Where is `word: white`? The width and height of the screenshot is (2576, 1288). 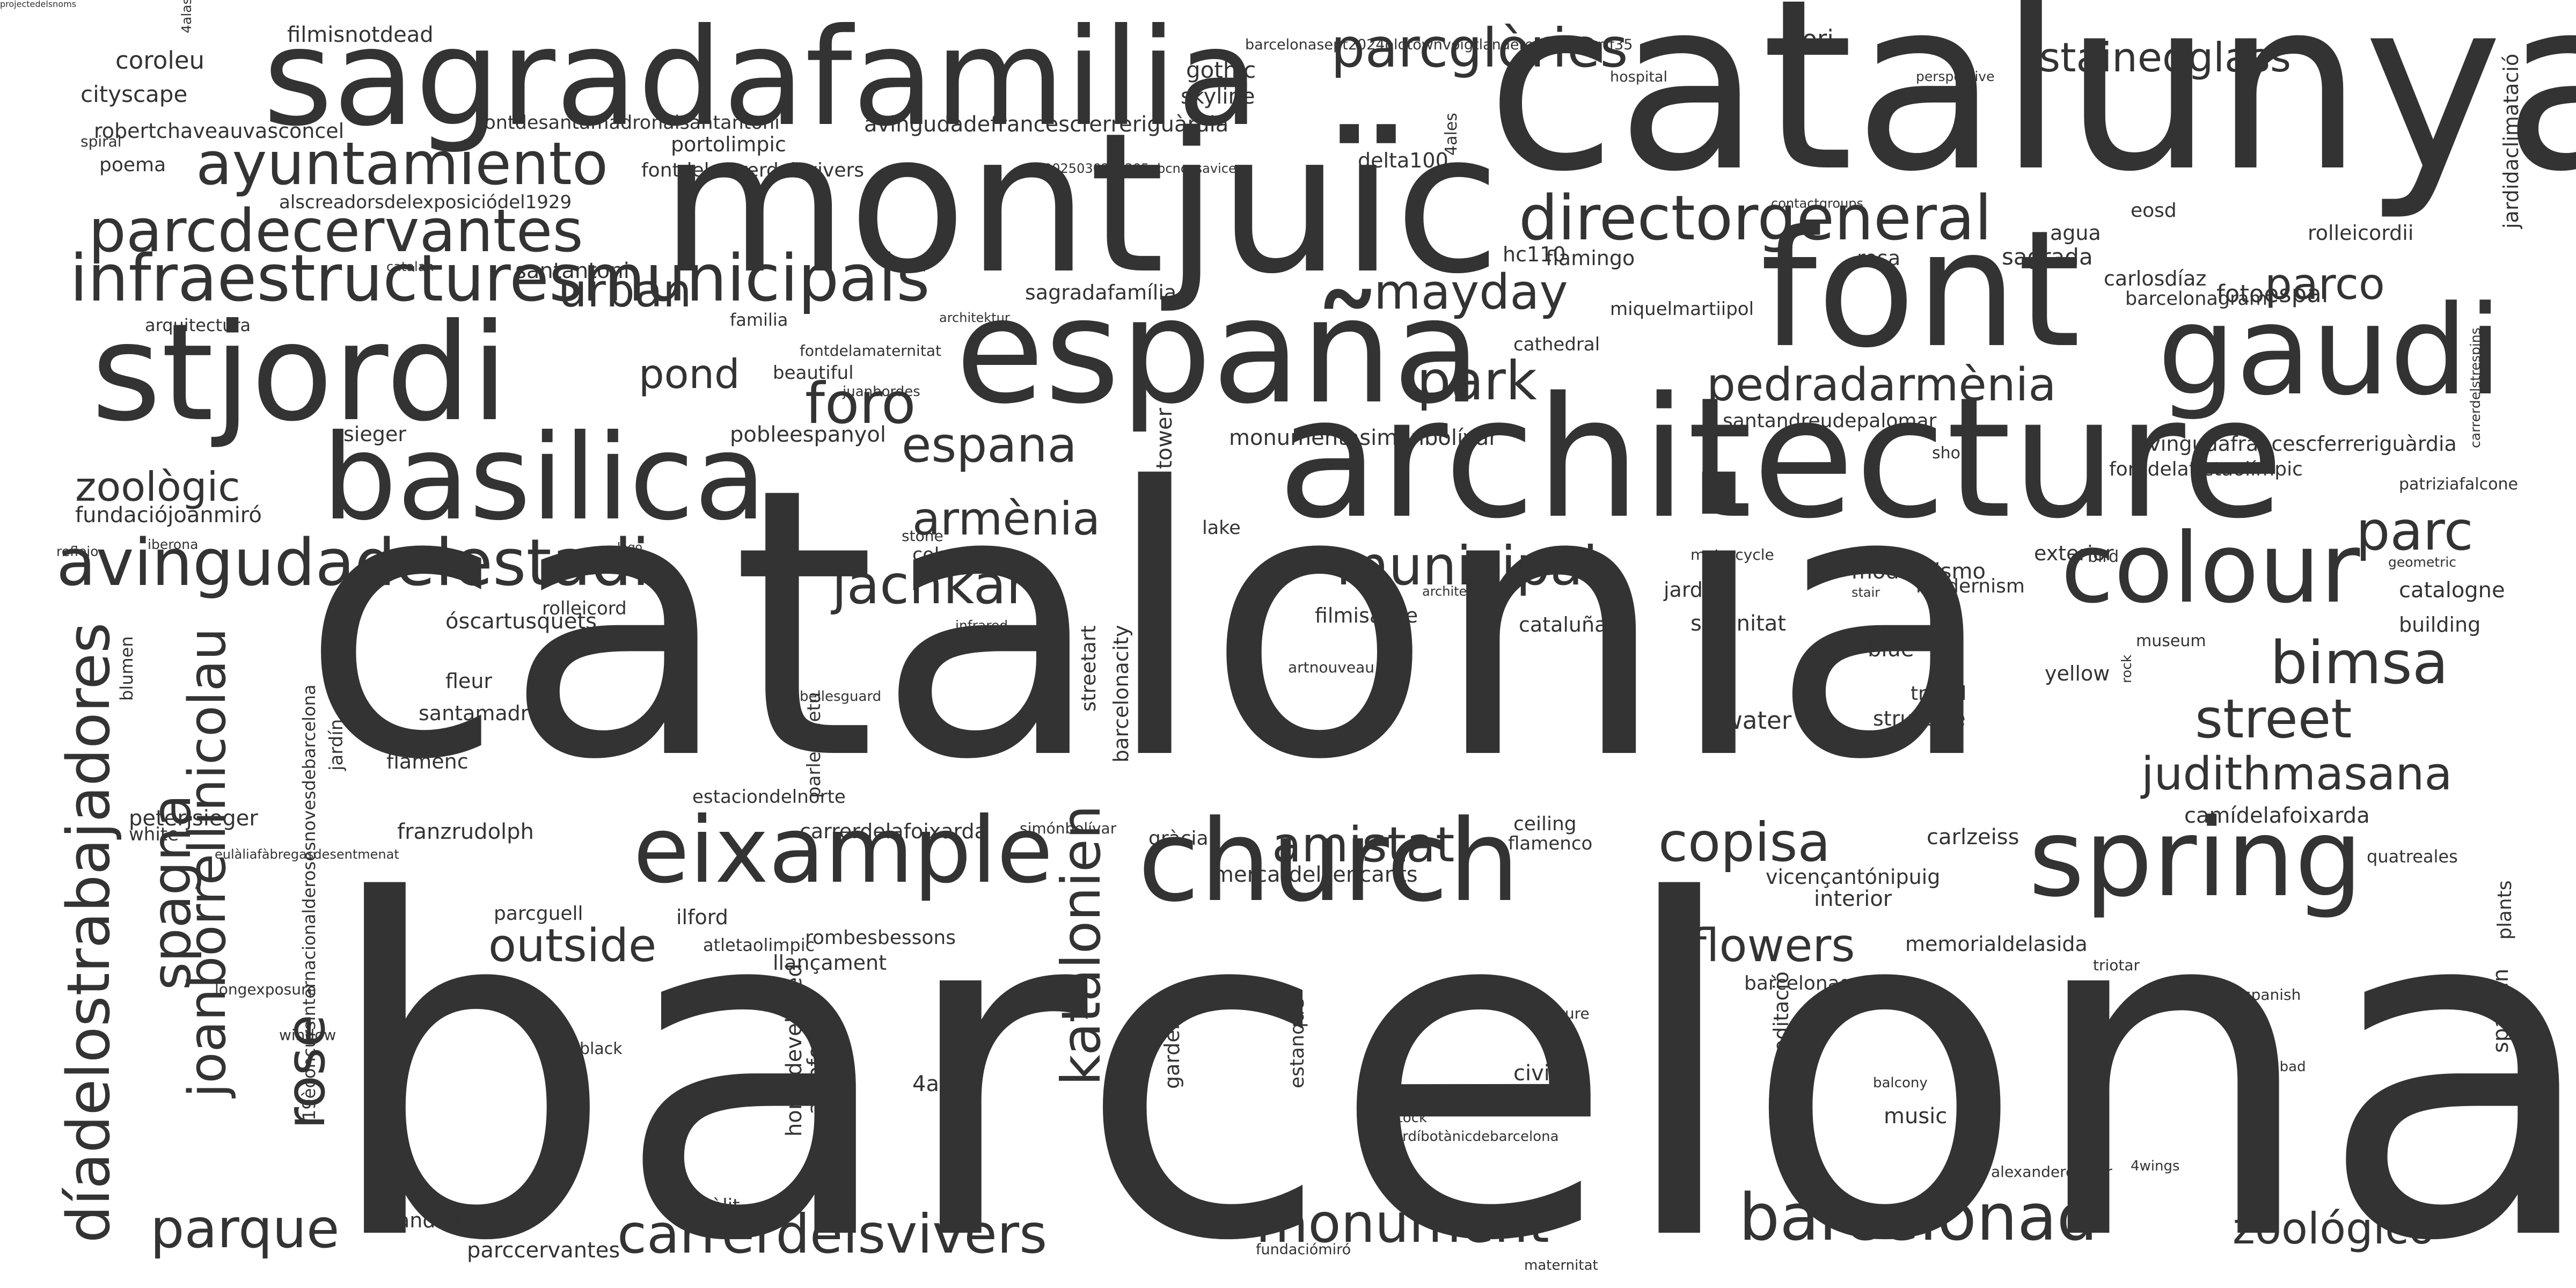
word: white is located at coordinates (154, 834).